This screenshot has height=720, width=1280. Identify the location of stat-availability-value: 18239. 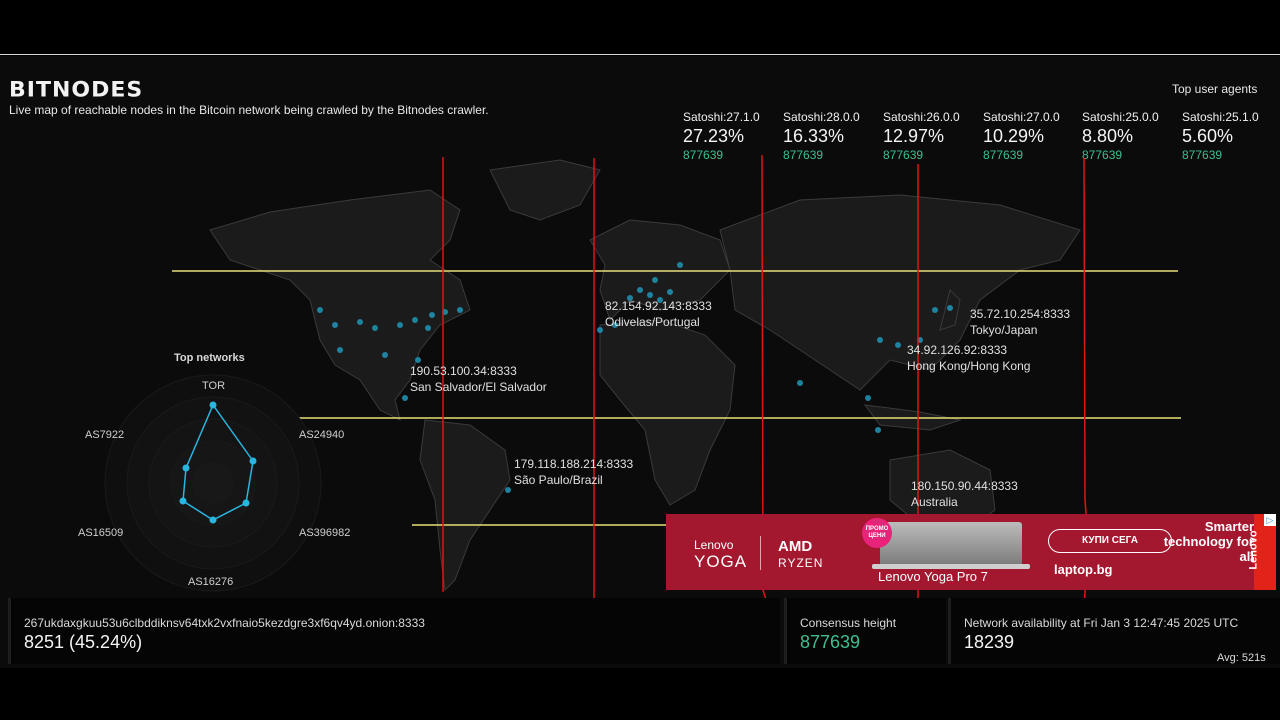
(989, 642).